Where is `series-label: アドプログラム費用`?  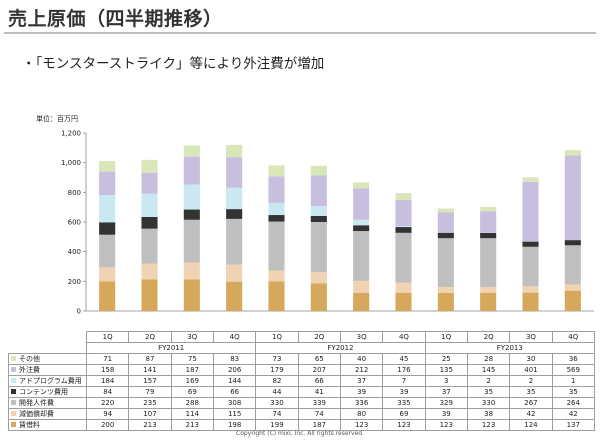 series-label: アドプログラム費用 is located at coordinates (47, 381).